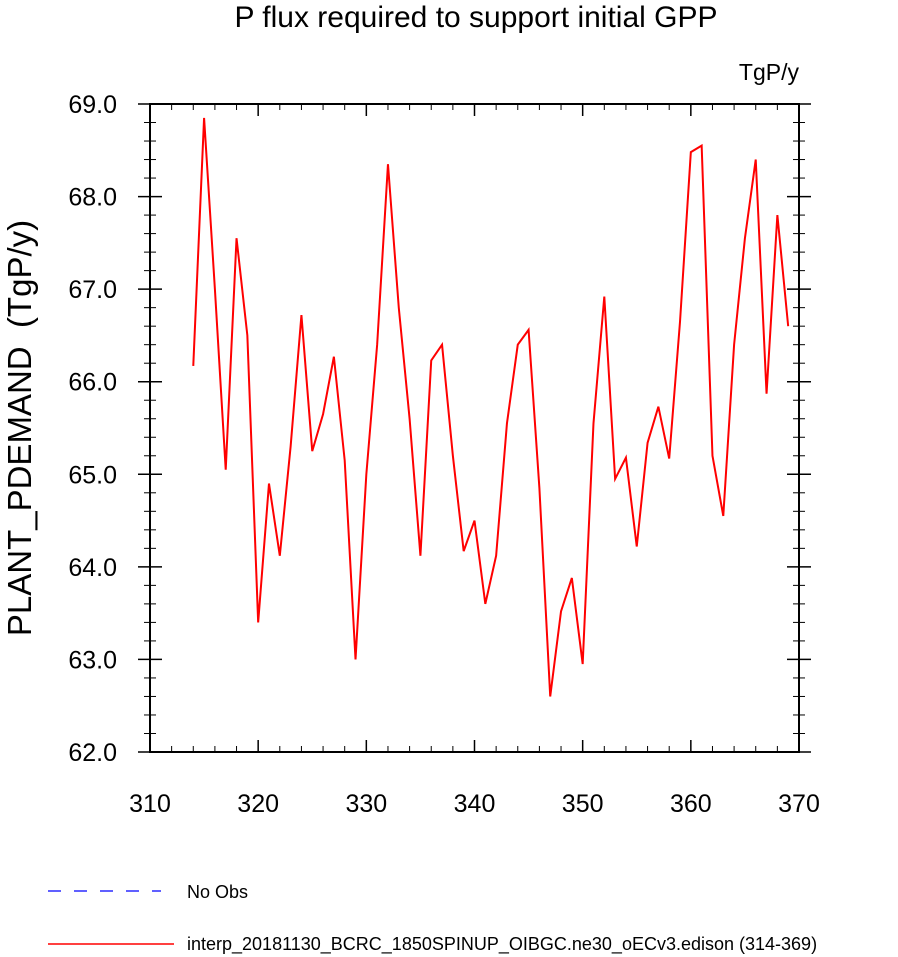 The image size is (898, 957). I want to click on x-tick-label: 370, so click(799, 804).